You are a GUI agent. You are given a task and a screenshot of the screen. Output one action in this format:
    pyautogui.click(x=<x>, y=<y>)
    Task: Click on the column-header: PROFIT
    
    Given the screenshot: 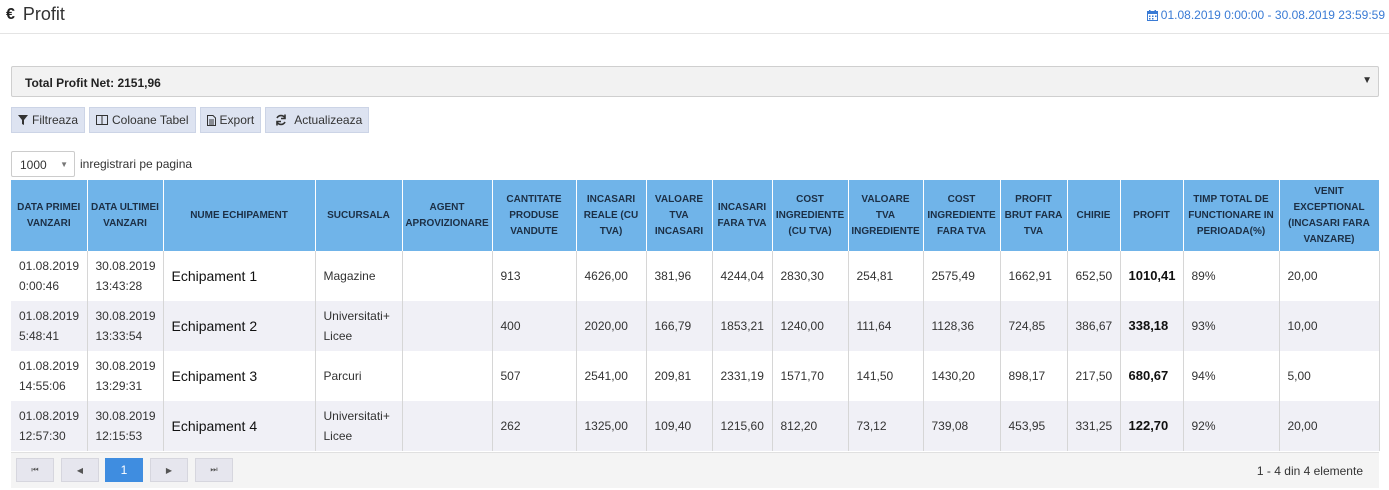 What is the action you would take?
    pyautogui.click(x=1152, y=215)
    